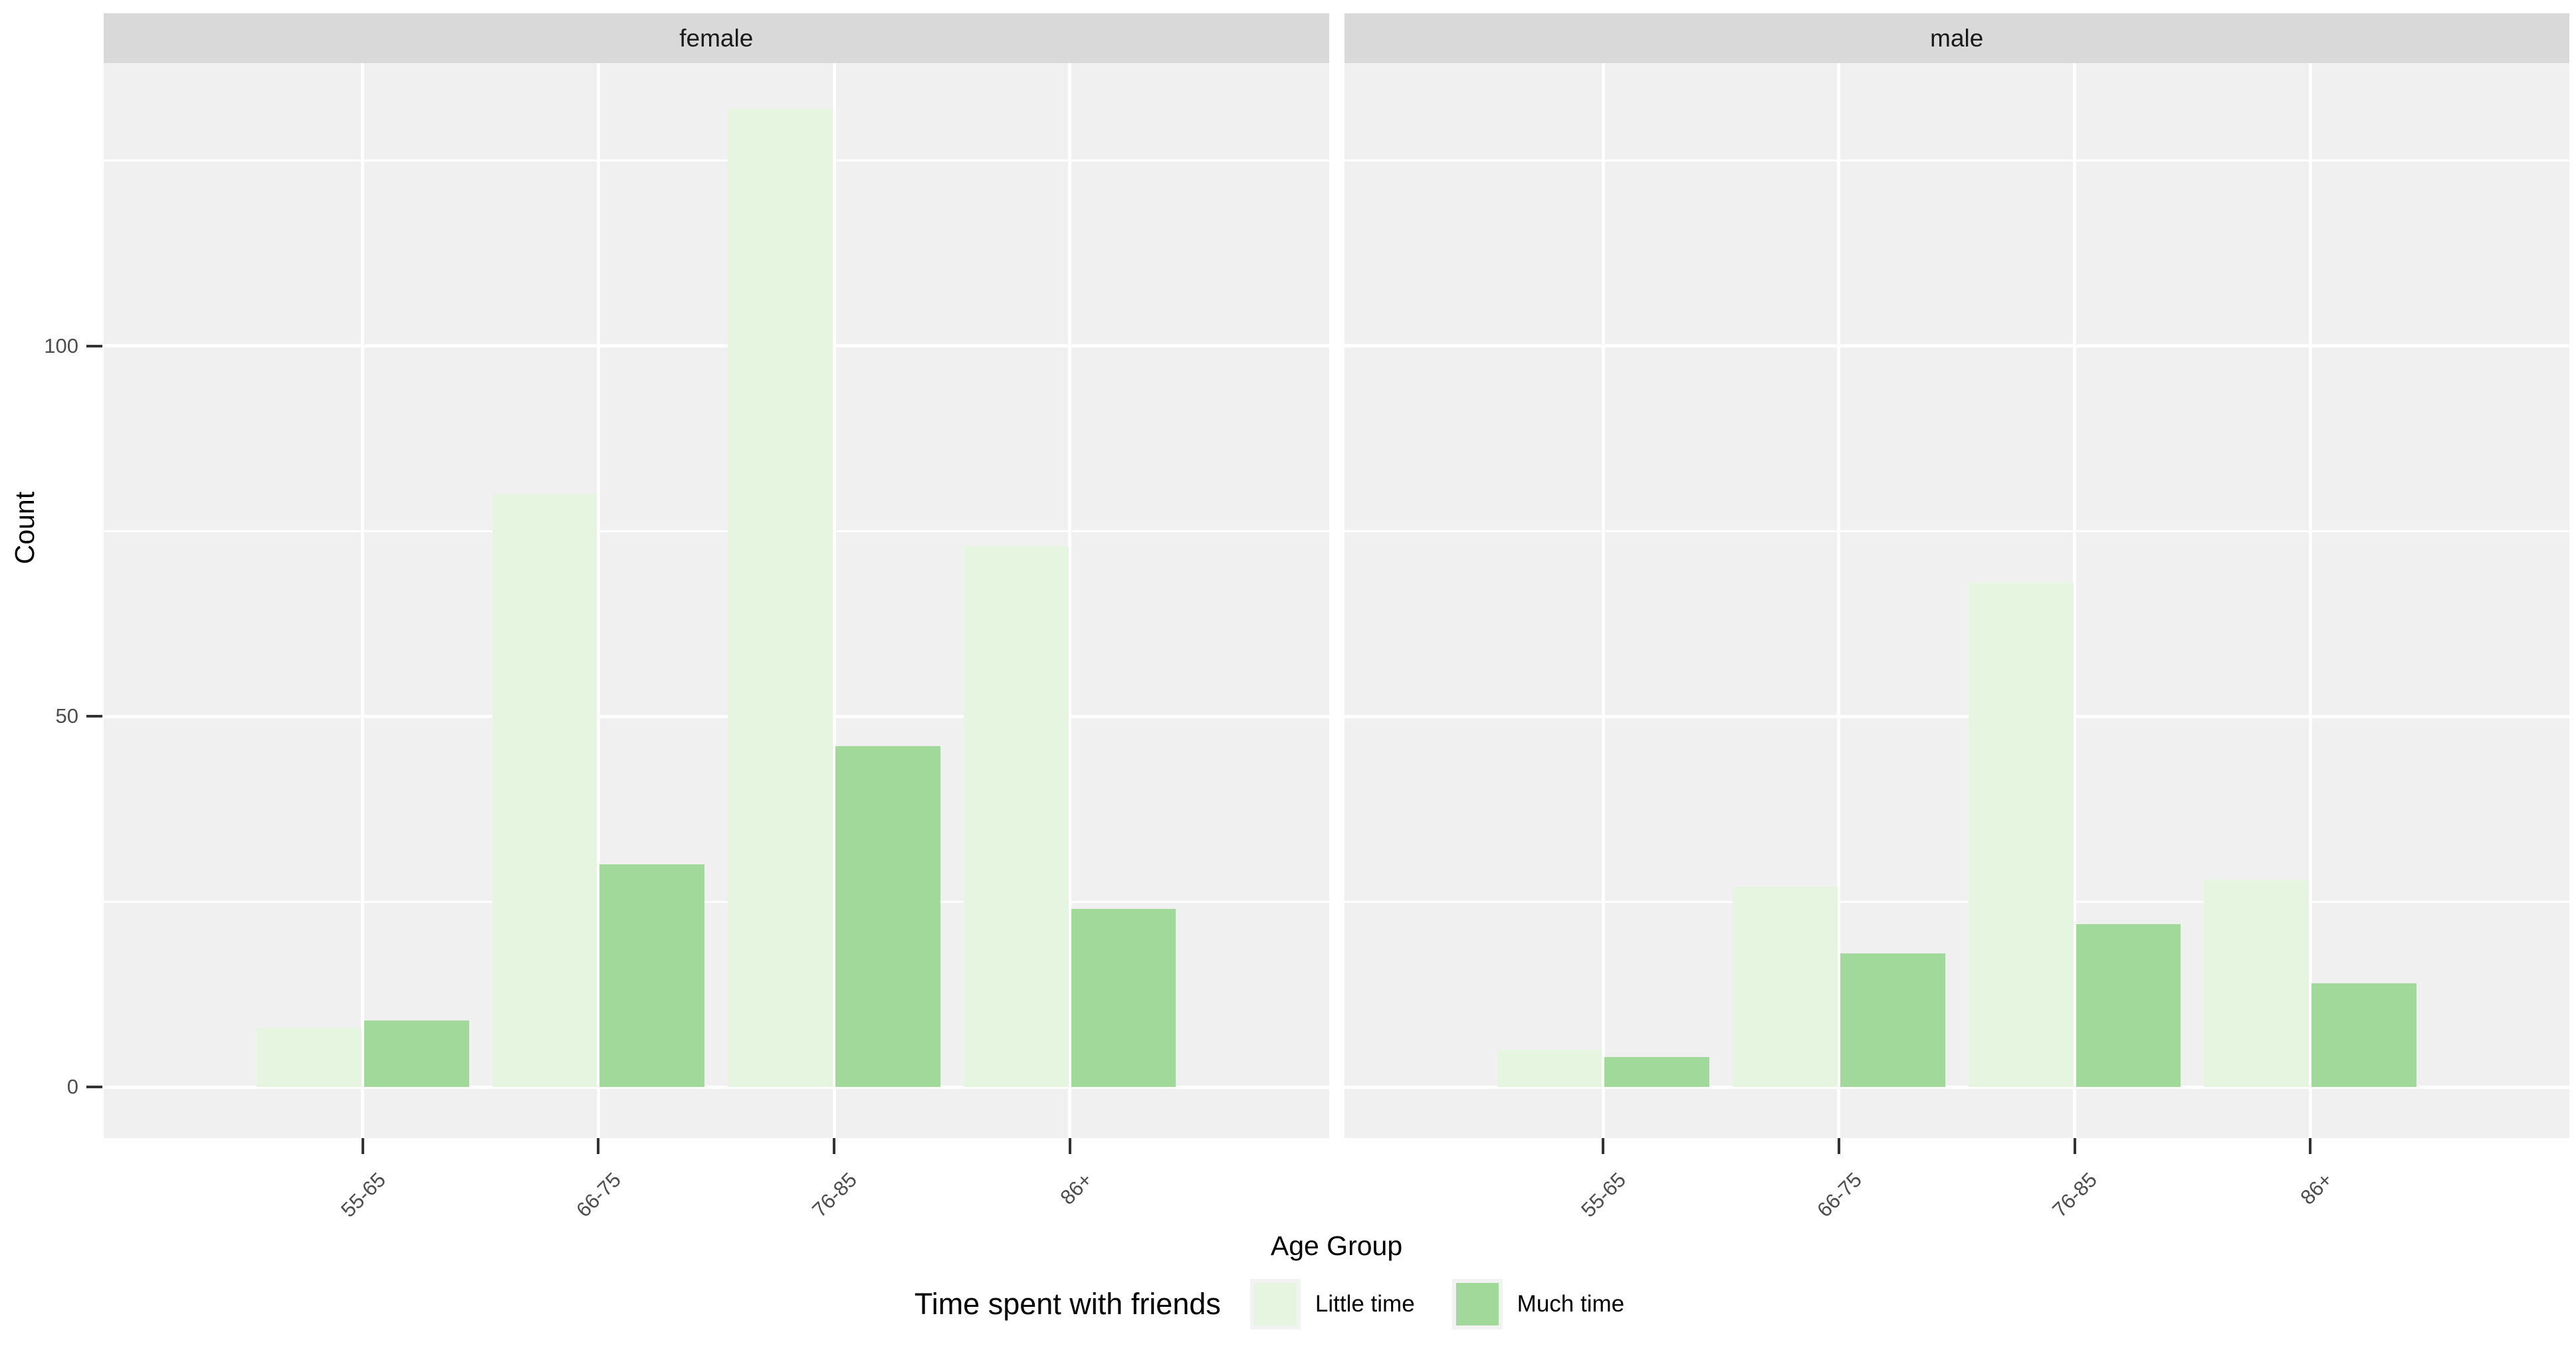 The height and width of the screenshot is (1360, 2576). I want to click on x-tick-male-86+, so click(2310, 1146).